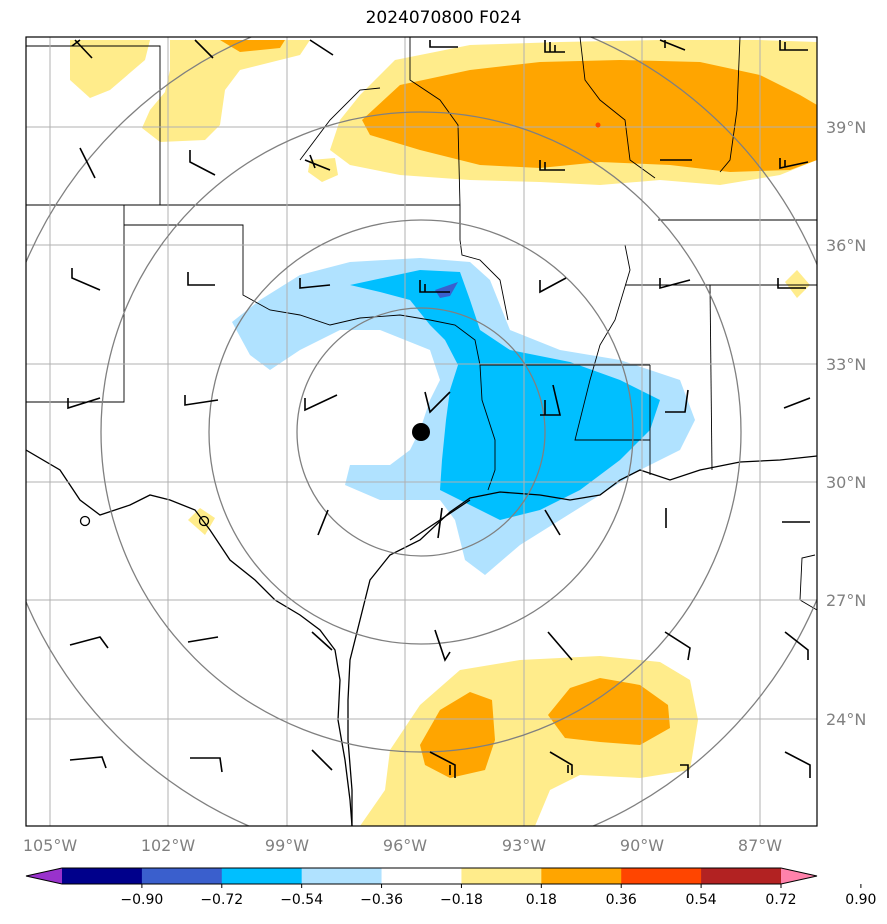  I want to click on colorbar-extend-high, so click(799, 876).